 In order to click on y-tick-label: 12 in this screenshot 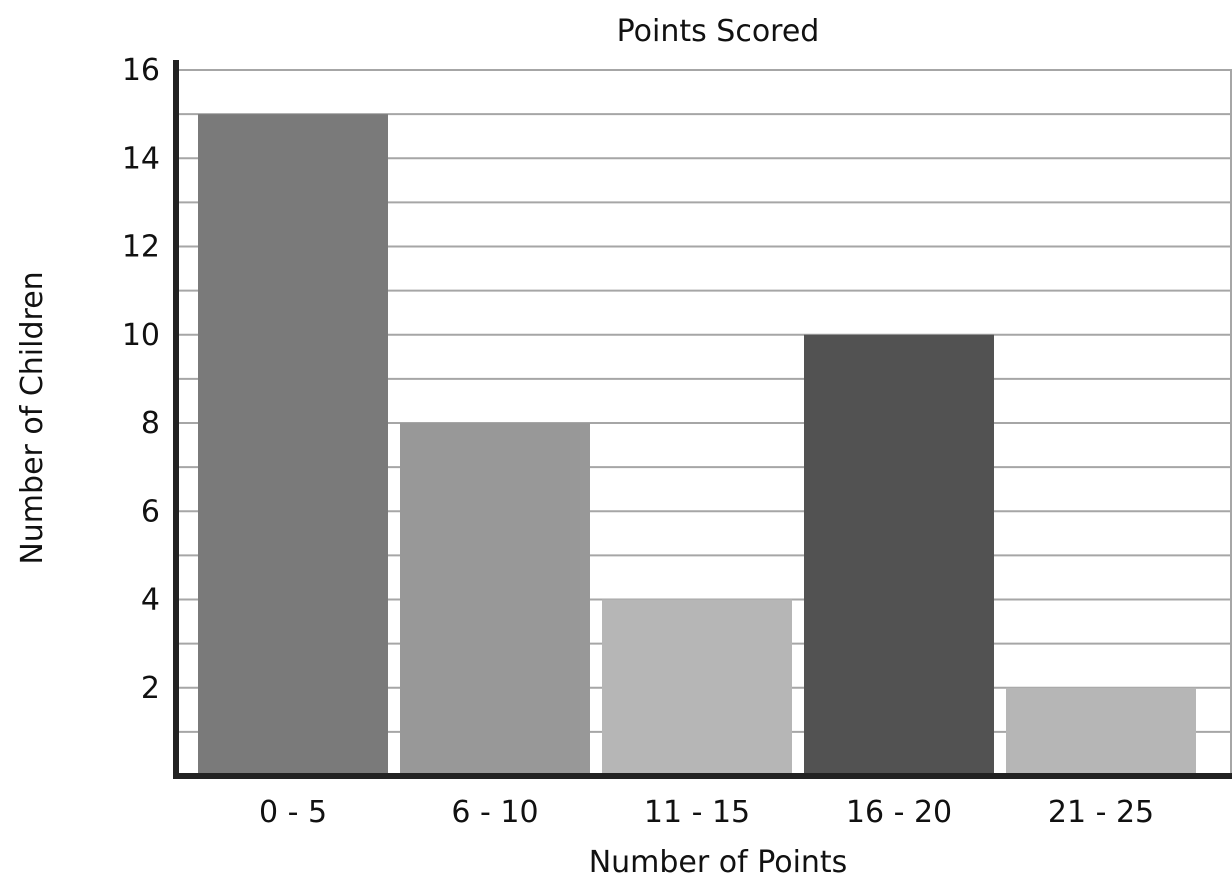, I will do `click(141, 247)`.